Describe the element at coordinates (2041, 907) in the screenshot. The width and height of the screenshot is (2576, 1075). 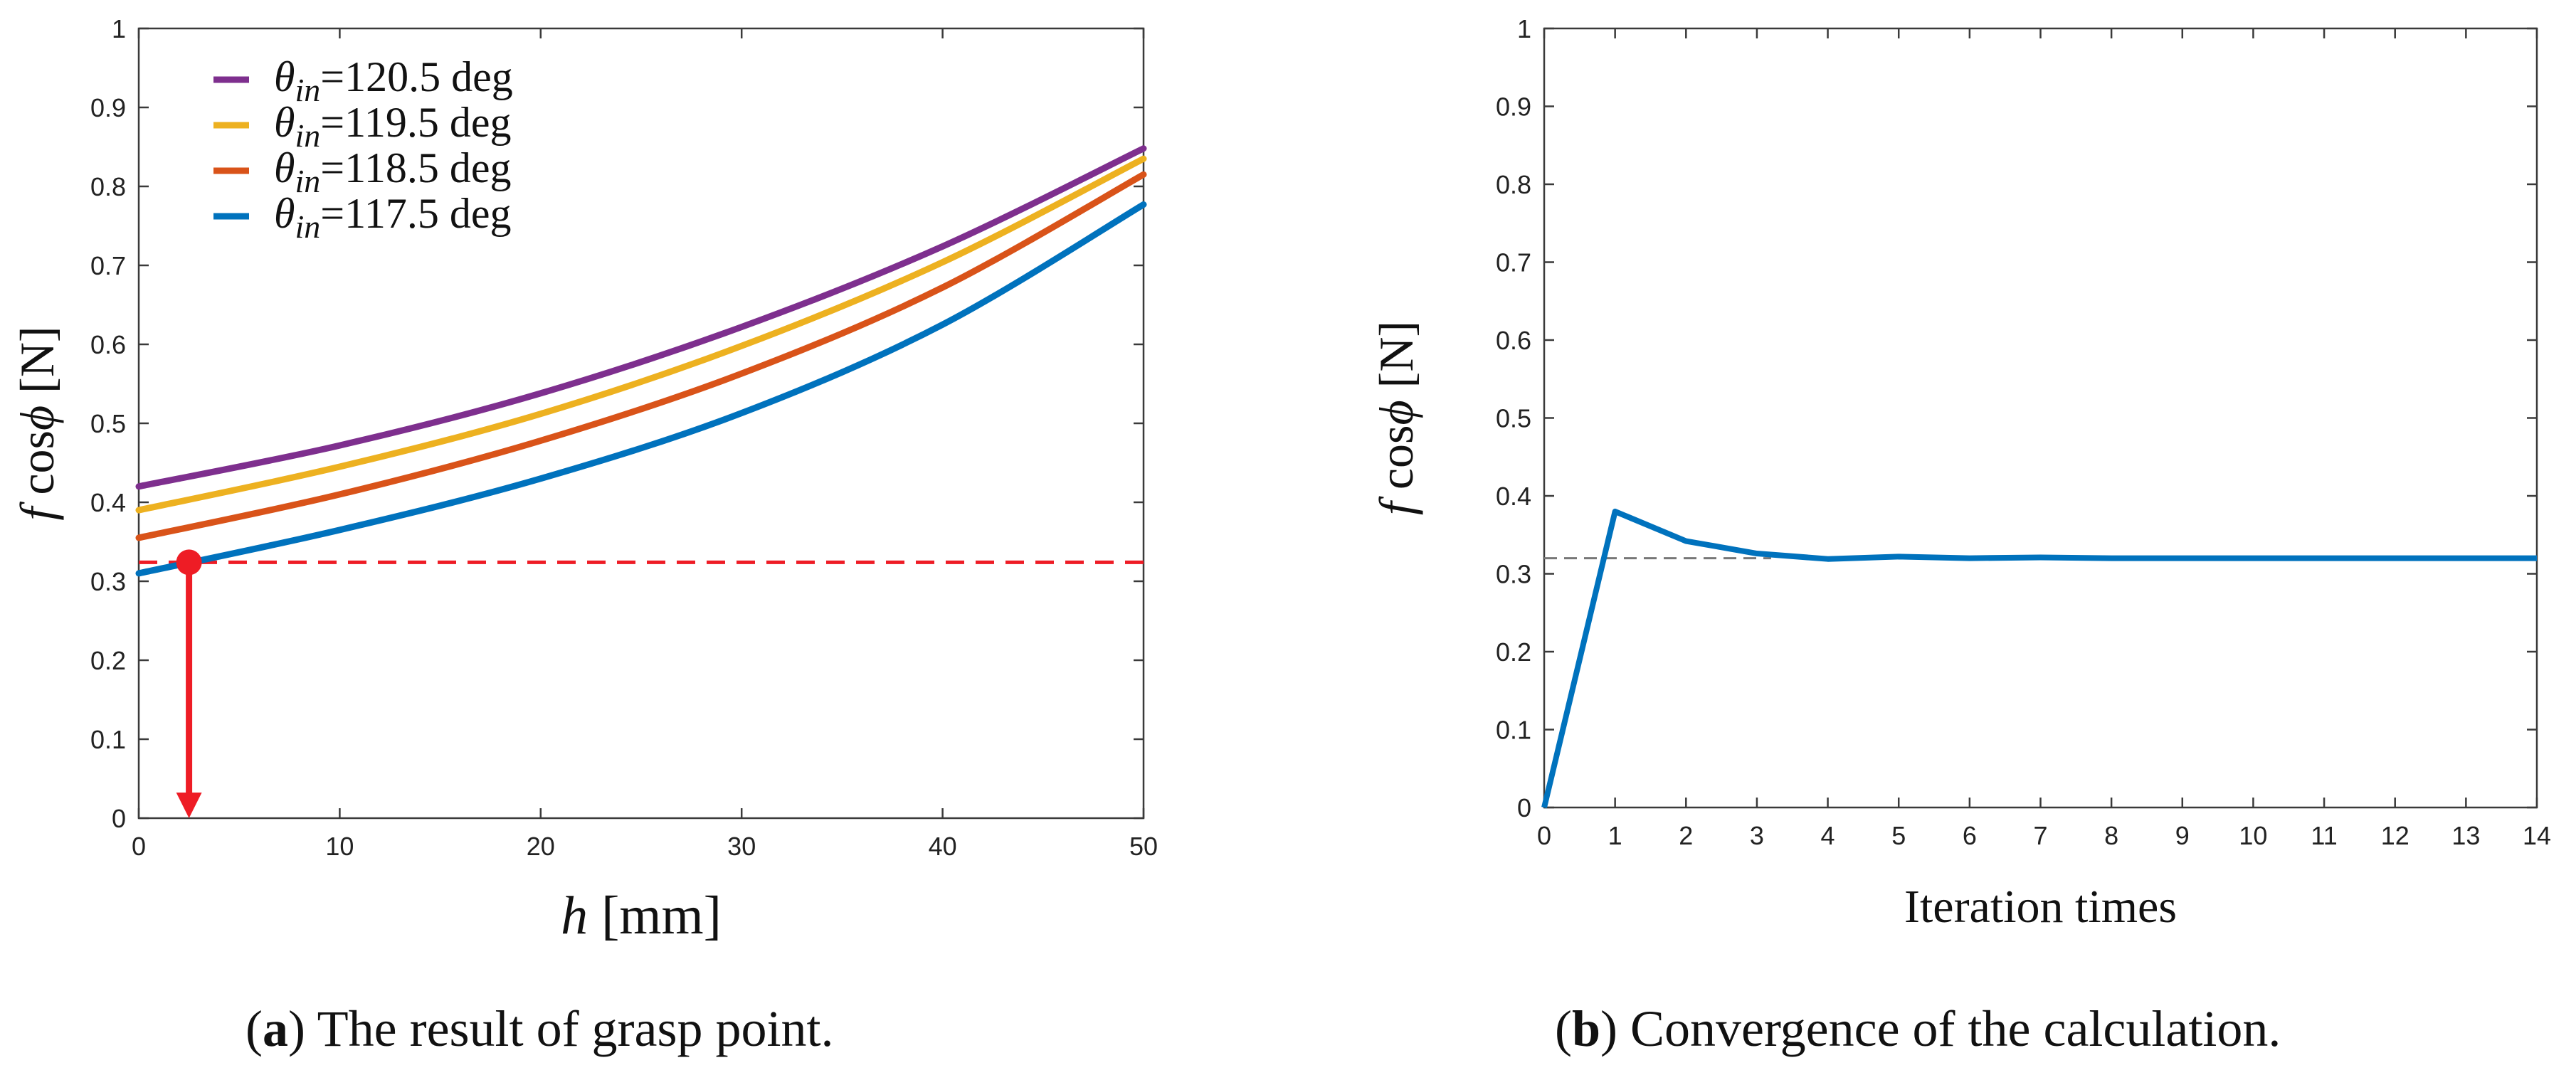
I see `x-axis-label: Iteration times` at that location.